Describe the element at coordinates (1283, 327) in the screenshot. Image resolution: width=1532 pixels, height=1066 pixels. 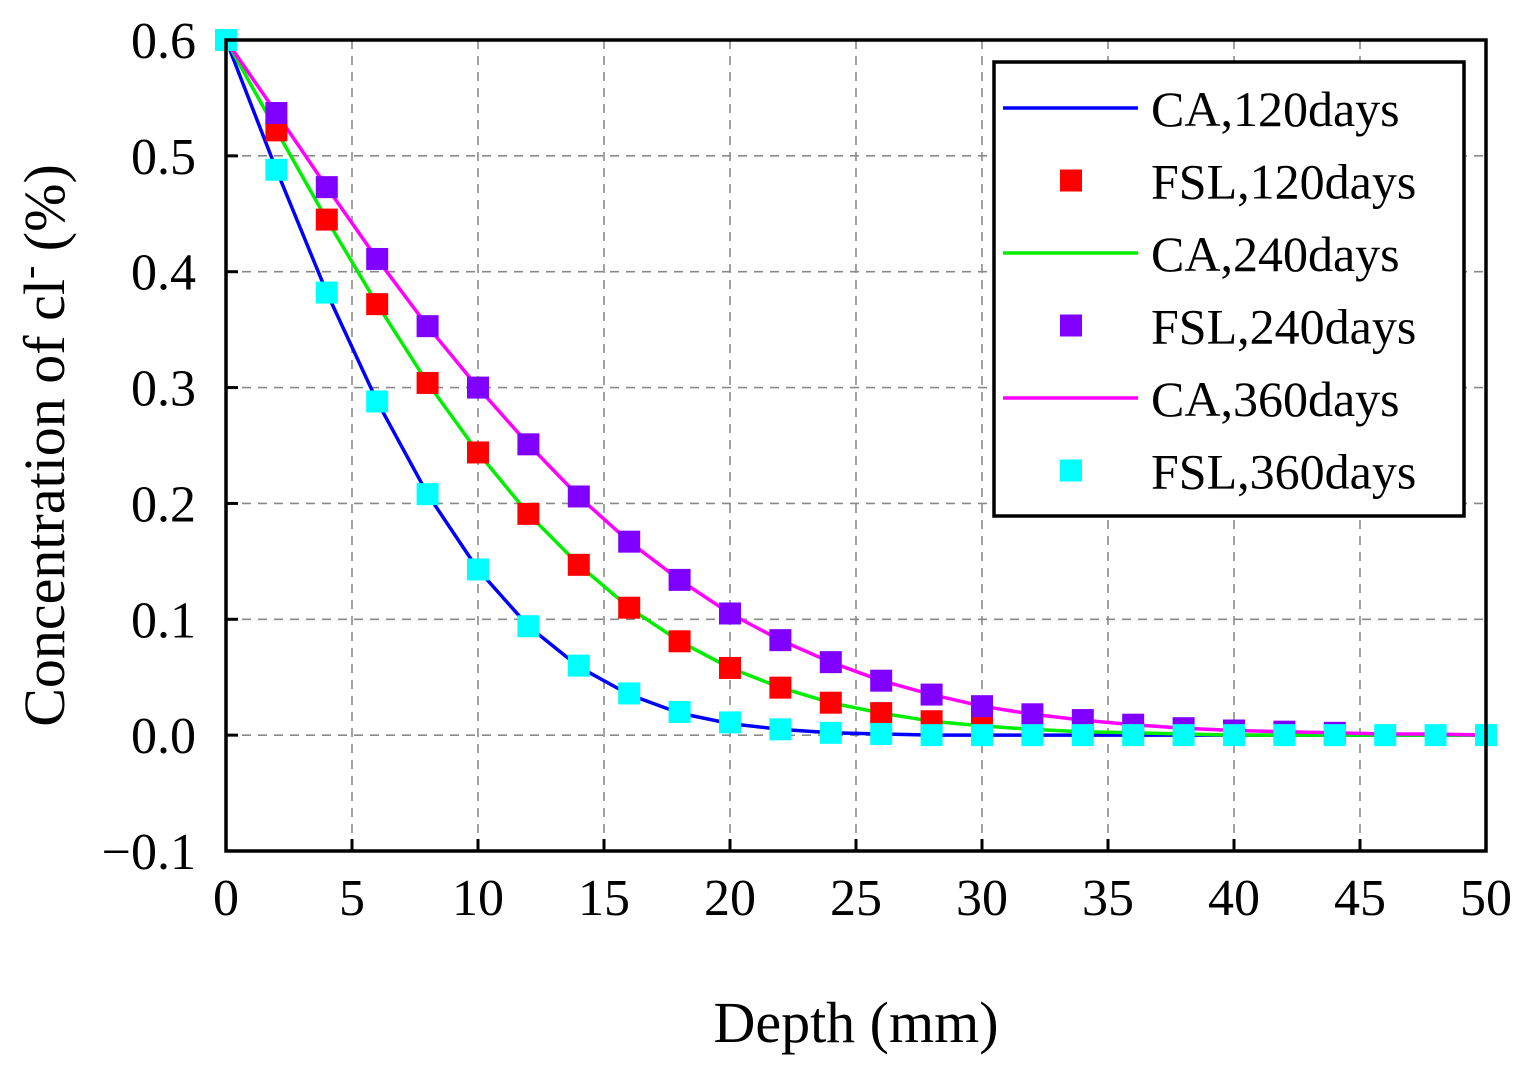
I see `legend-label-fsl-240days: FSL,240days` at that location.